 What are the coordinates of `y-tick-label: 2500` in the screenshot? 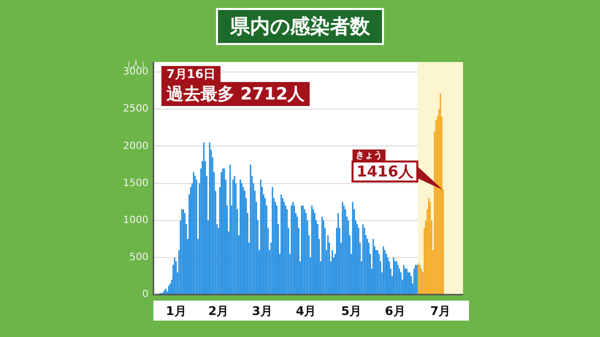 It's located at (135, 109).